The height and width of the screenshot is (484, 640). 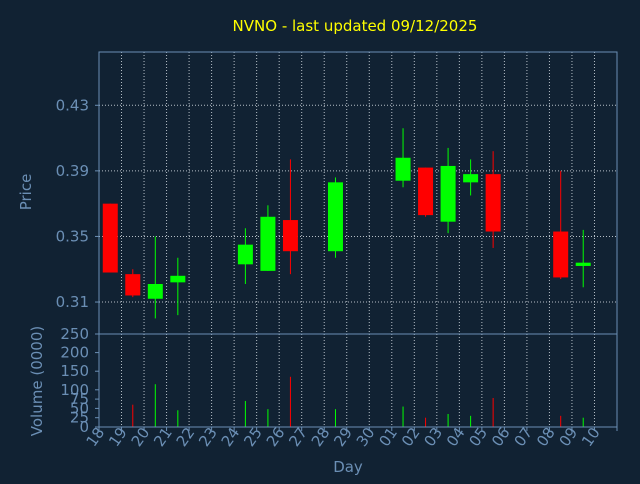 I want to click on x-tick-label: 30, so click(x=366, y=437).